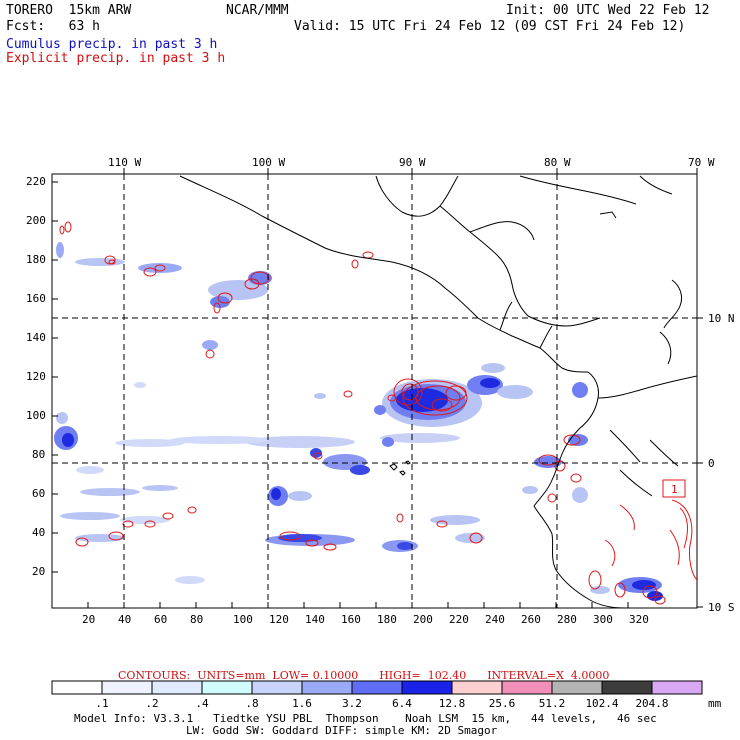 Image resolution: width=740 pixels, height=740 pixels. I want to click on colorbar, so click(377, 687).